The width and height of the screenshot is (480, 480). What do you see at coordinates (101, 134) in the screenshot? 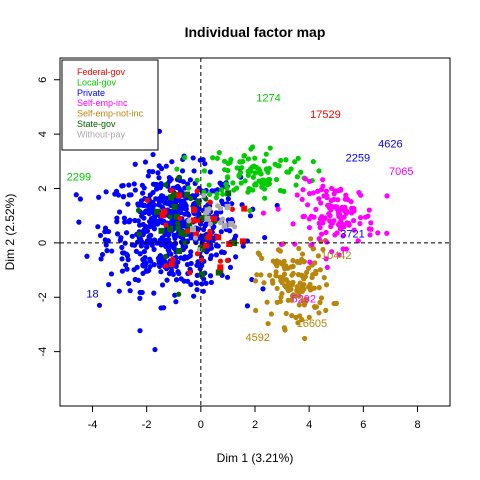
I see `legend-entry: Without-pay` at bounding box center [101, 134].